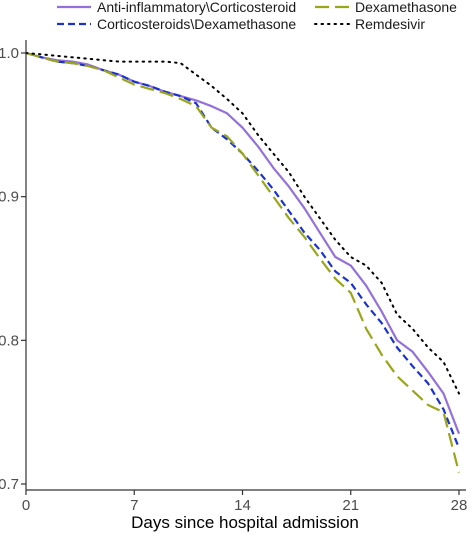  What do you see at coordinates (196, 7) in the screenshot?
I see `legend-label-1: Anti-inflammatory\Corticosteroid` at bounding box center [196, 7].